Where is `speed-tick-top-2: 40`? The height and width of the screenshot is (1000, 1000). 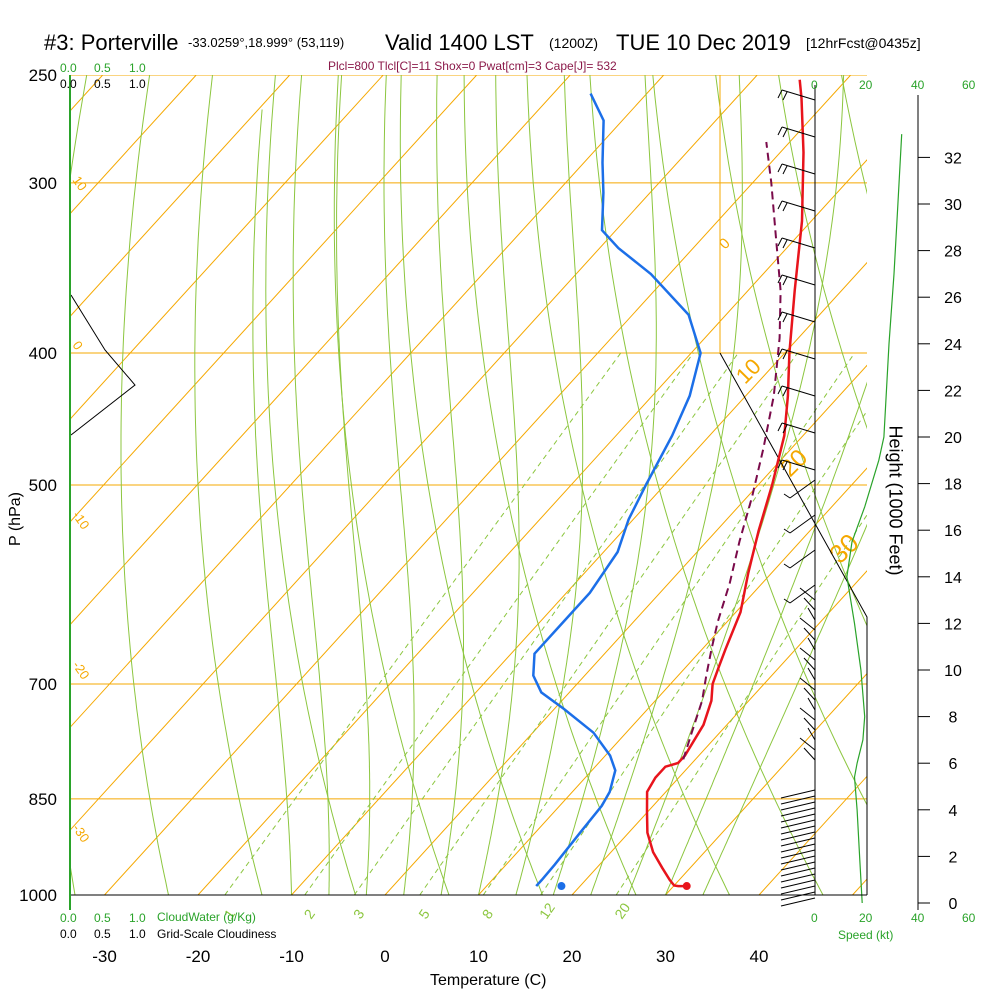
speed-tick-top-2: 40 is located at coordinates (918, 85).